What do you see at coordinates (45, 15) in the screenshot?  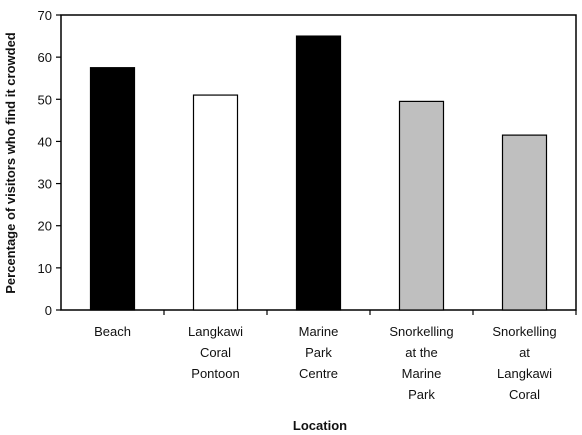 I see `y-tick-label: 70` at bounding box center [45, 15].